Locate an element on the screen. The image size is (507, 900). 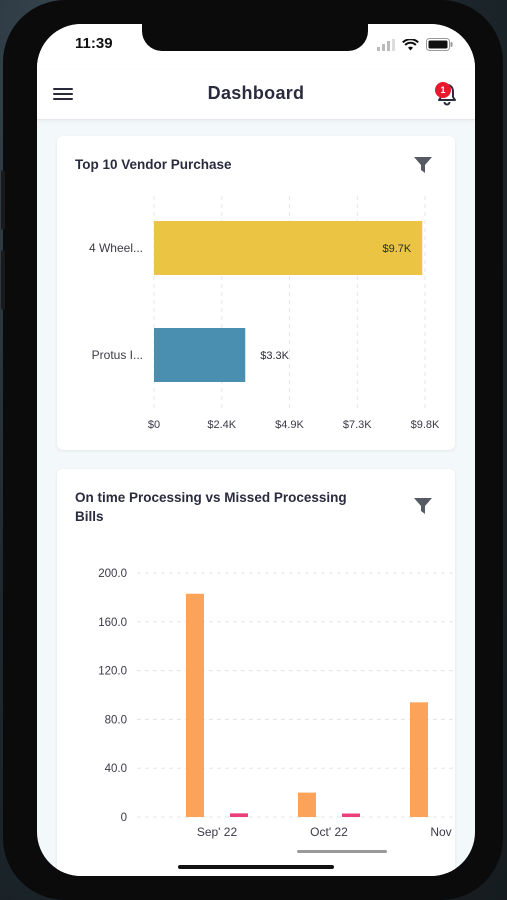
x-tick-label: $7.3K is located at coordinates (357, 425).